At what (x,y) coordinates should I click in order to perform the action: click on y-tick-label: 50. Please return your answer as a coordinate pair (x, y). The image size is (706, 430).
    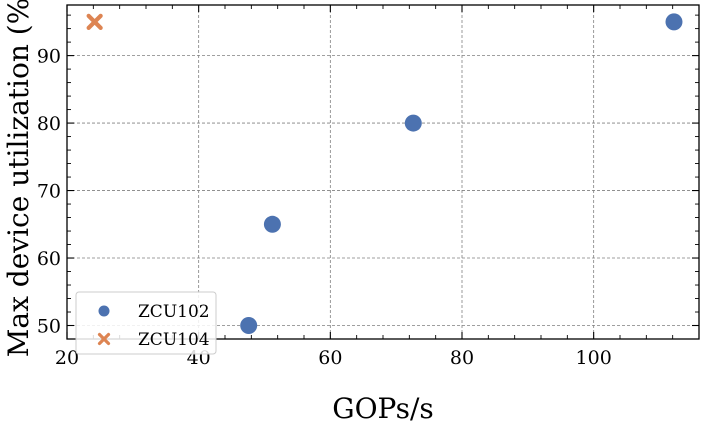
    Looking at the image, I should click on (49, 327).